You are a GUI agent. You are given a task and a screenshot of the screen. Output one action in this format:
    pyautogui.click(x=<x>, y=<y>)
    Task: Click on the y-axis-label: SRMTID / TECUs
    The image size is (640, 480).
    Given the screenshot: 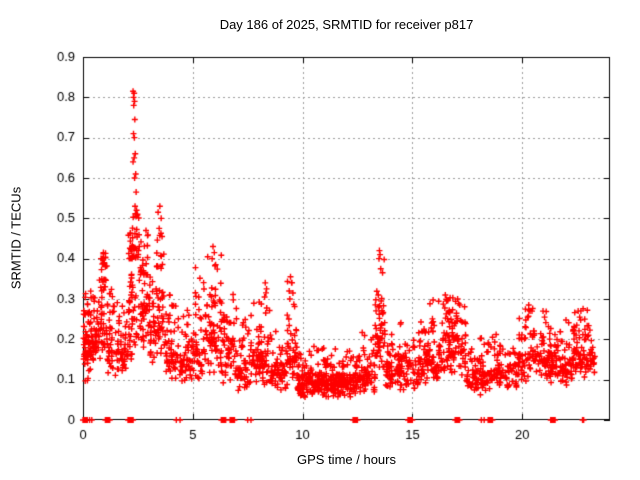 What is the action you would take?
    pyautogui.click(x=16, y=238)
    